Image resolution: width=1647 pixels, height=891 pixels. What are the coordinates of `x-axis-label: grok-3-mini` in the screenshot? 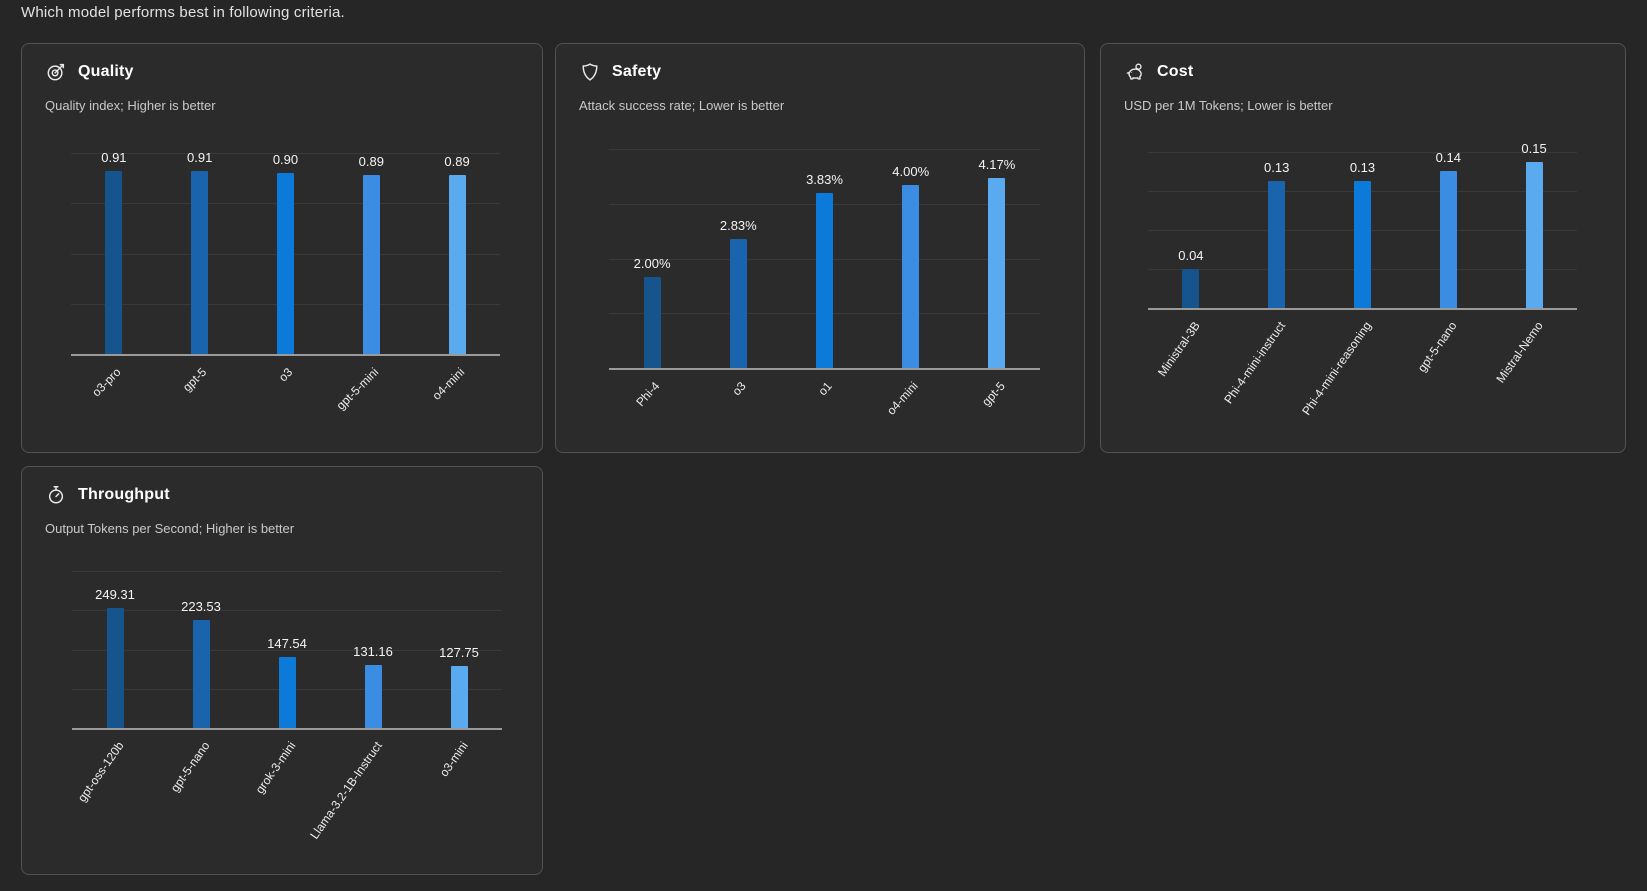 It's located at (275, 768).